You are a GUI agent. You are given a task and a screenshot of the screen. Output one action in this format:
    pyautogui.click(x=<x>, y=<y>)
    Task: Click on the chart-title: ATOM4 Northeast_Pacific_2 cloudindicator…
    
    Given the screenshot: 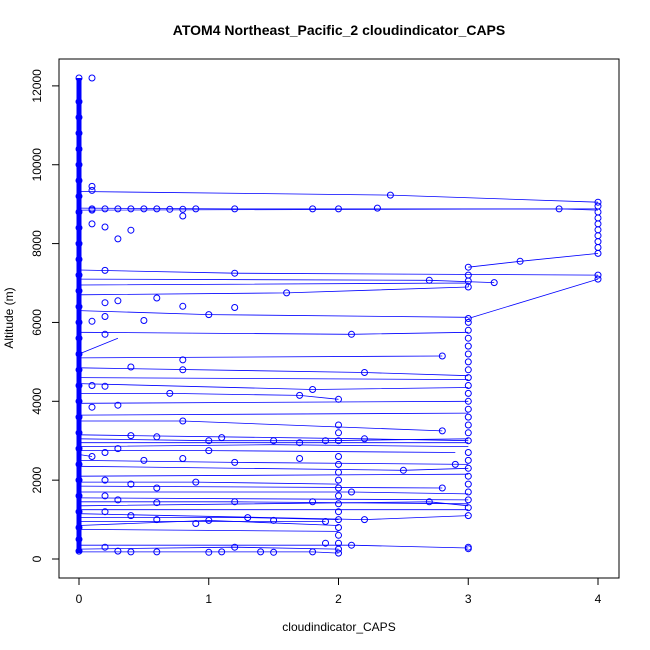 What is the action you would take?
    pyautogui.click(x=339, y=30)
    